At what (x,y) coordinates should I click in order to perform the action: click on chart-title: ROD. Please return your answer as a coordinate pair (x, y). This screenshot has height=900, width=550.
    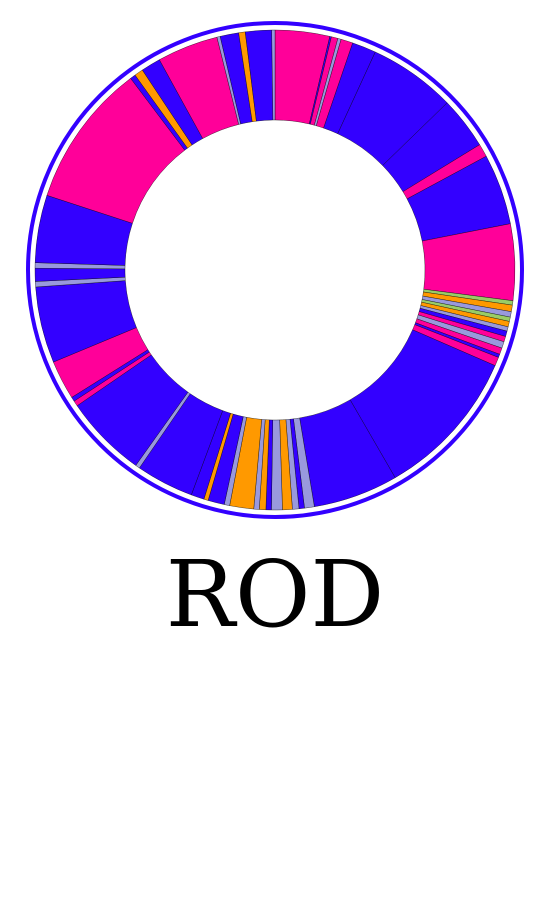
    Looking at the image, I should click on (275, 594).